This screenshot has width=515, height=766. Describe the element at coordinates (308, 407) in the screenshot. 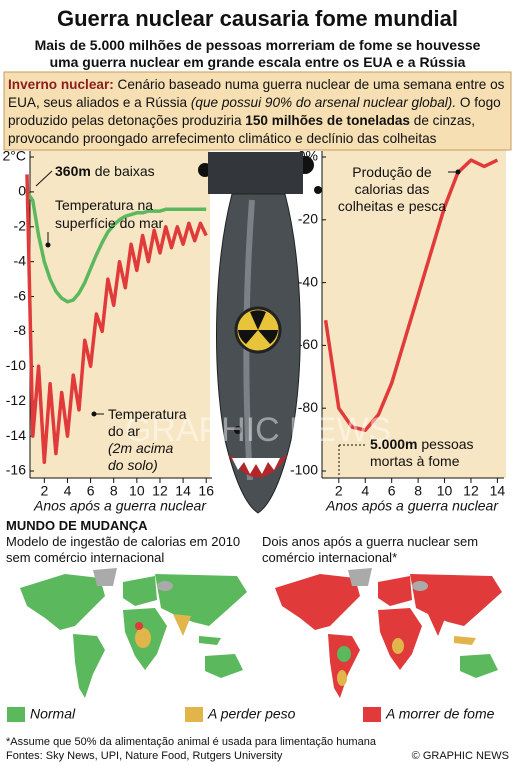

I see `y-tick-label: -80` at that location.